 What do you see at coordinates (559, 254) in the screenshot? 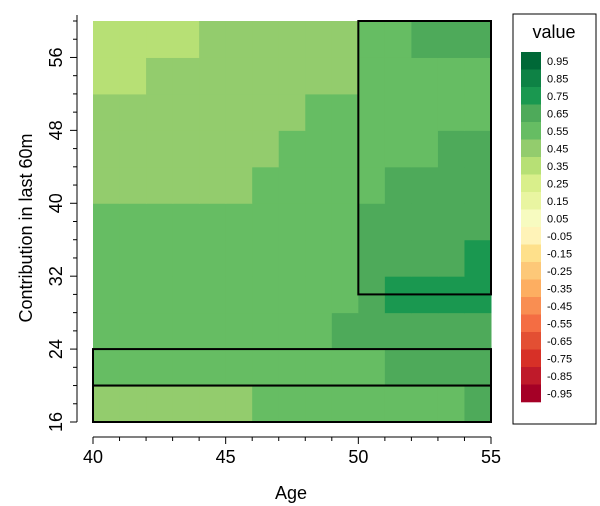
I see `legend-label: -0.15` at bounding box center [559, 254].